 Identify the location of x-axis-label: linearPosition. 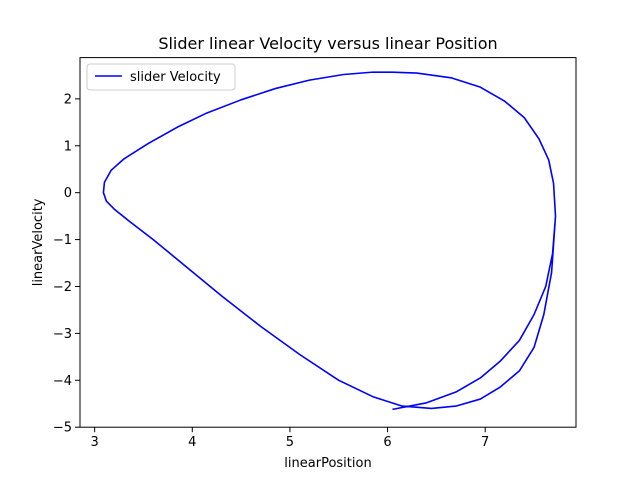
(327, 463).